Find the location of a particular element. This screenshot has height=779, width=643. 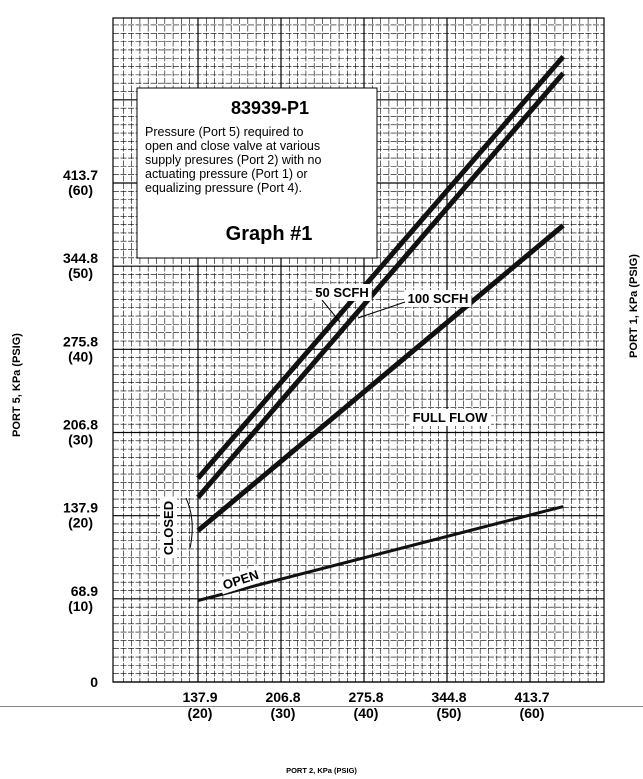

y-tick-label-kpa: 206.8 is located at coordinates (80, 425).